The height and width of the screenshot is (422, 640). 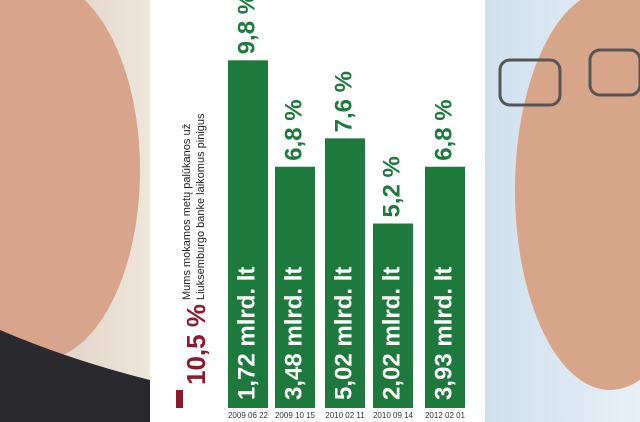 I want to click on caption: Liuksemburgo banke laikomus pinigus, so click(x=201, y=206).